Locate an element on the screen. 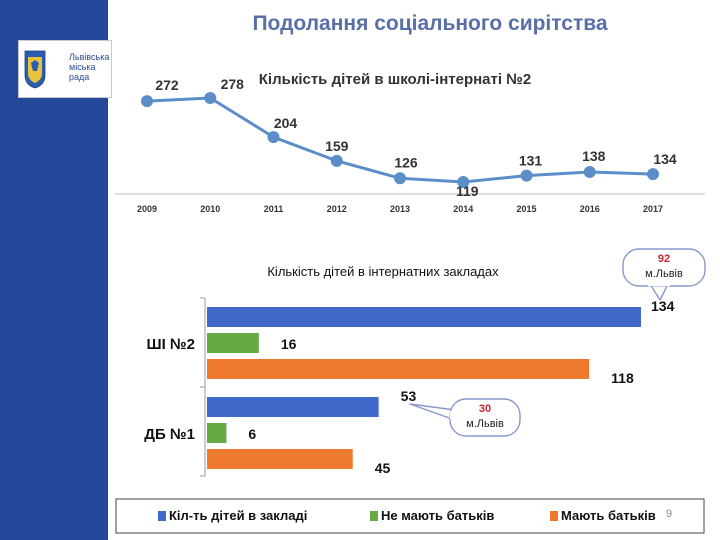 This screenshot has width=720, height=540. callout-lviv-orphans-db1: 30 м.Львів is located at coordinates (485, 417).